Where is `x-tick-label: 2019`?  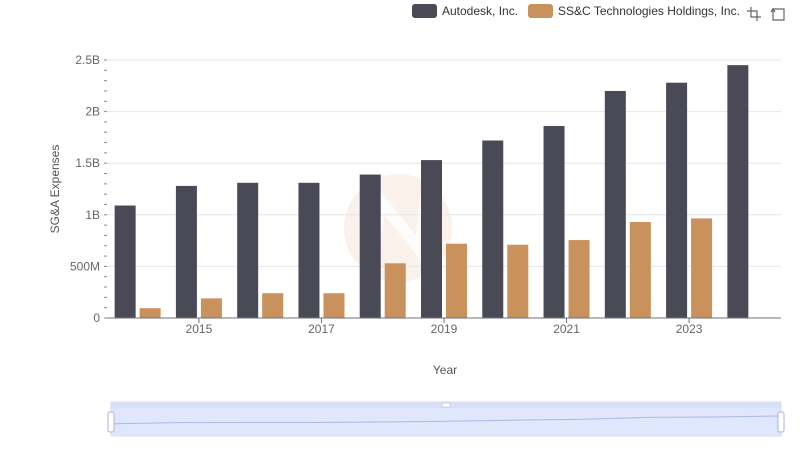 x-tick-label: 2019 is located at coordinates (444, 329).